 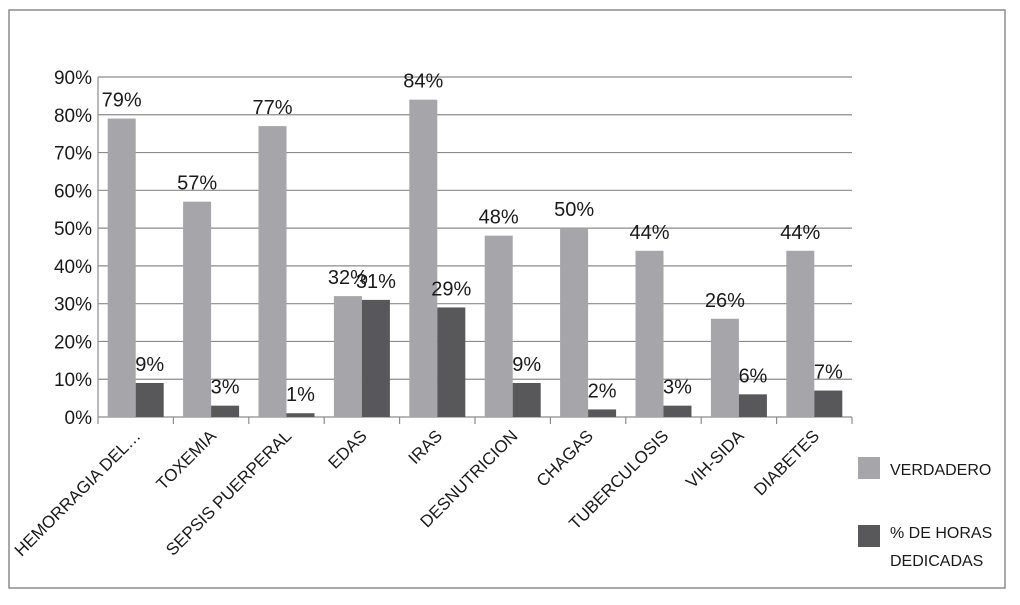 I want to click on data-label: 1%, so click(x=300, y=395).